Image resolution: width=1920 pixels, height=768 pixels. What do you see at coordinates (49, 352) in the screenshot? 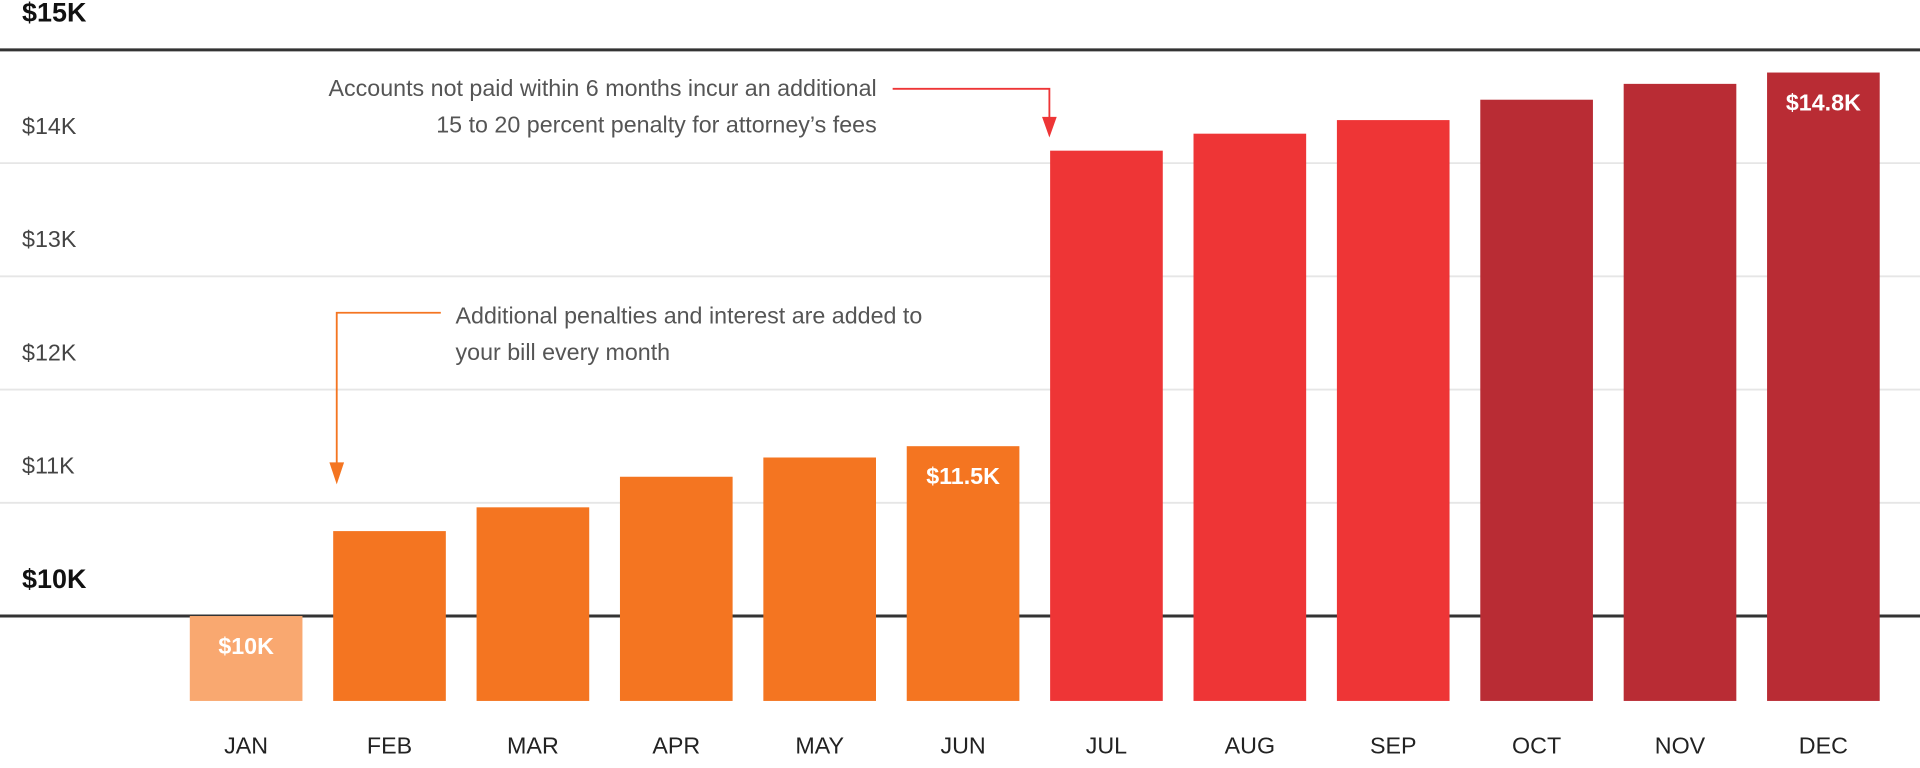
I see `y-tick-label: $12K` at bounding box center [49, 352].